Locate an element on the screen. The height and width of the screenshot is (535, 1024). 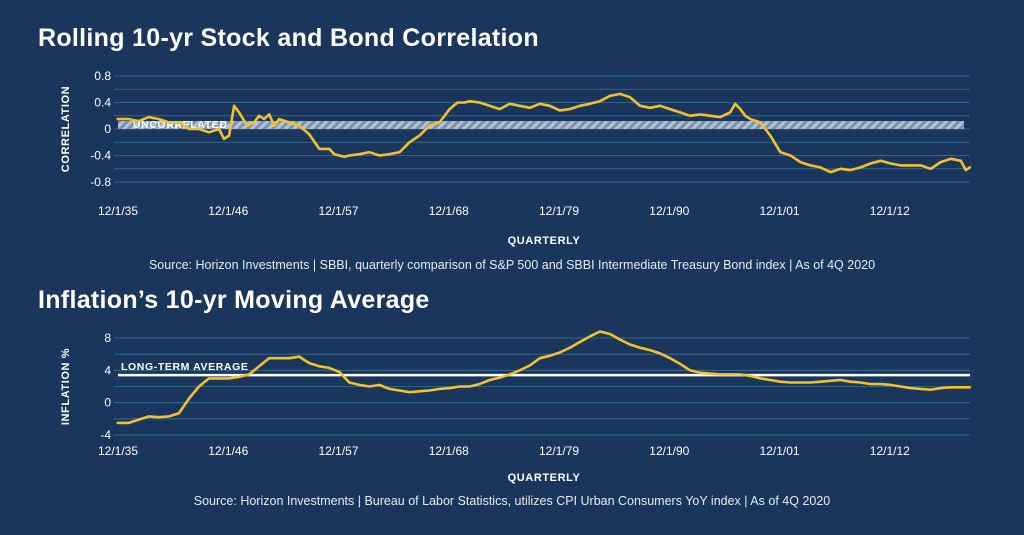
inflation-chart-title: Inflation’s 10-yr Moving Average is located at coordinates (234, 300).